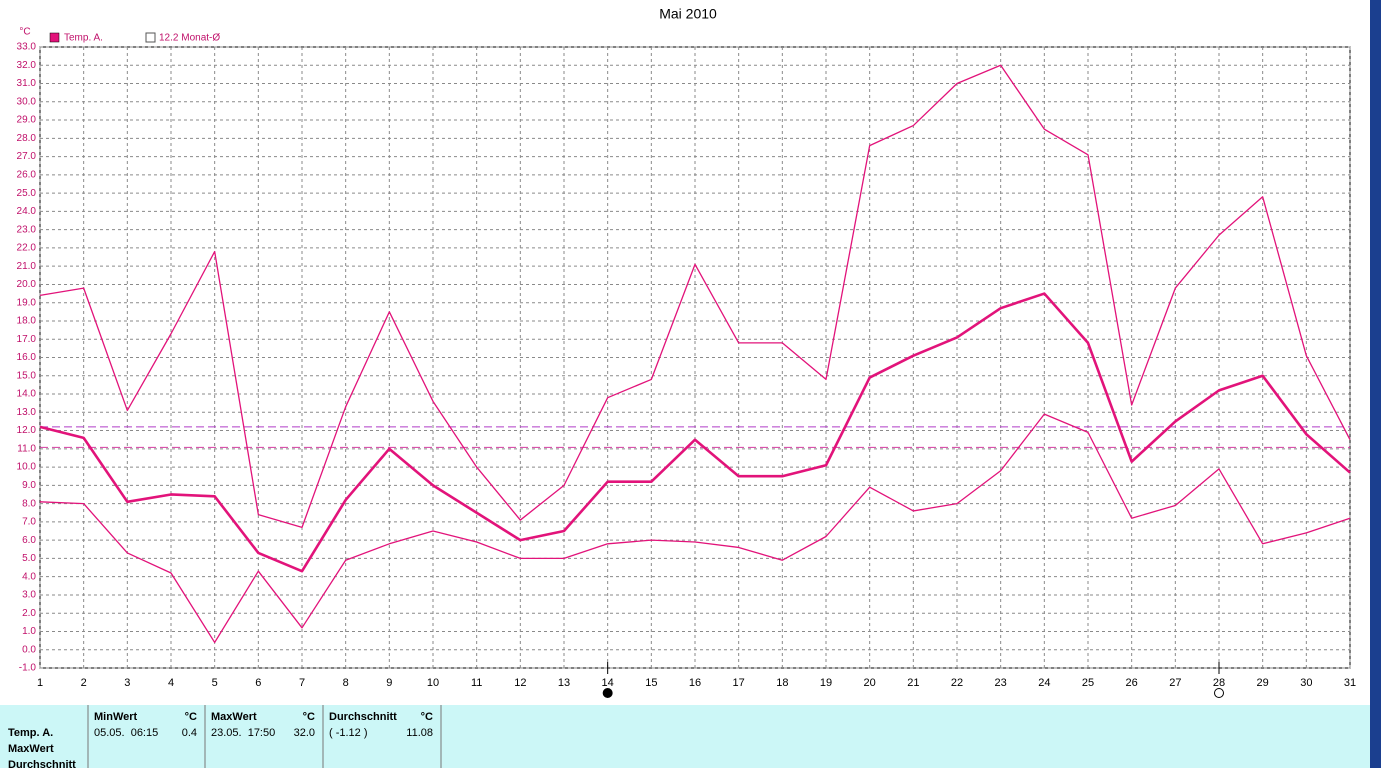 This screenshot has width=1381, height=768. I want to click on y-tick-label: 8.0, so click(29, 503).